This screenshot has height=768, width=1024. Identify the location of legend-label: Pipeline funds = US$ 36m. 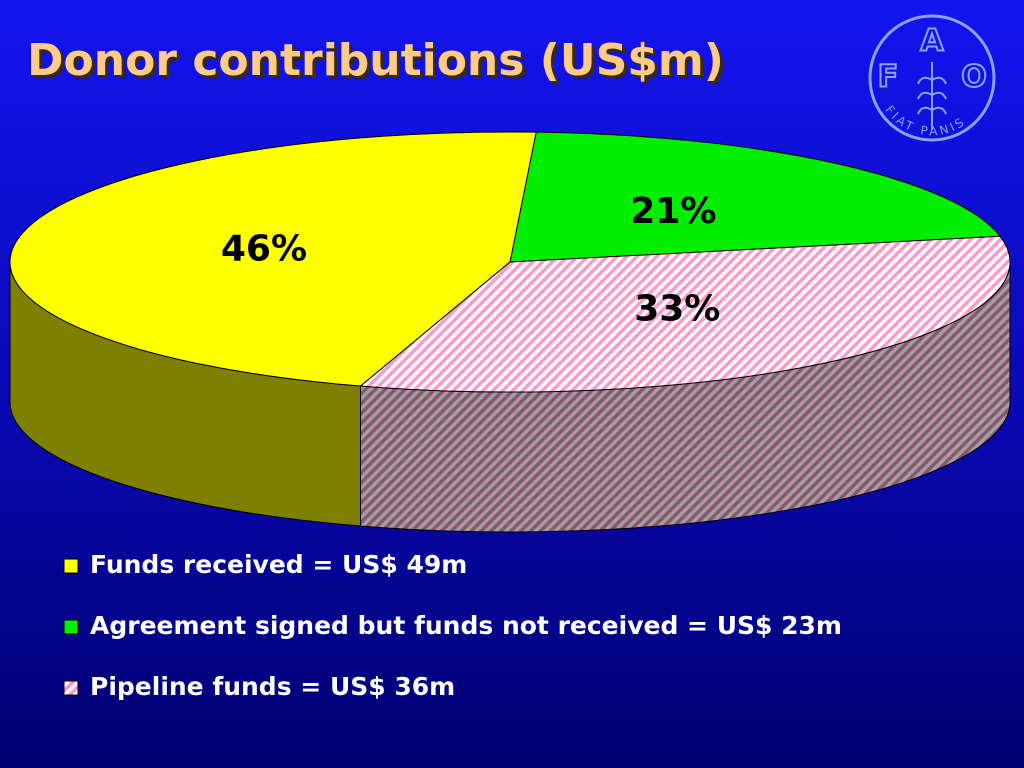
(272, 686).